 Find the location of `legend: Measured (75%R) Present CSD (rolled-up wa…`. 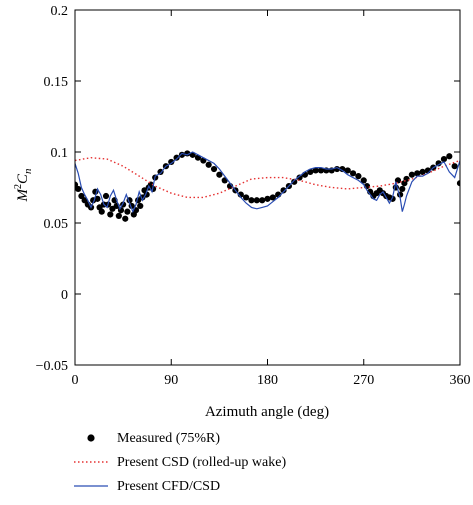

legend: Measured (75%R) Present CSD (rolled-up wa… is located at coordinates (180, 462).